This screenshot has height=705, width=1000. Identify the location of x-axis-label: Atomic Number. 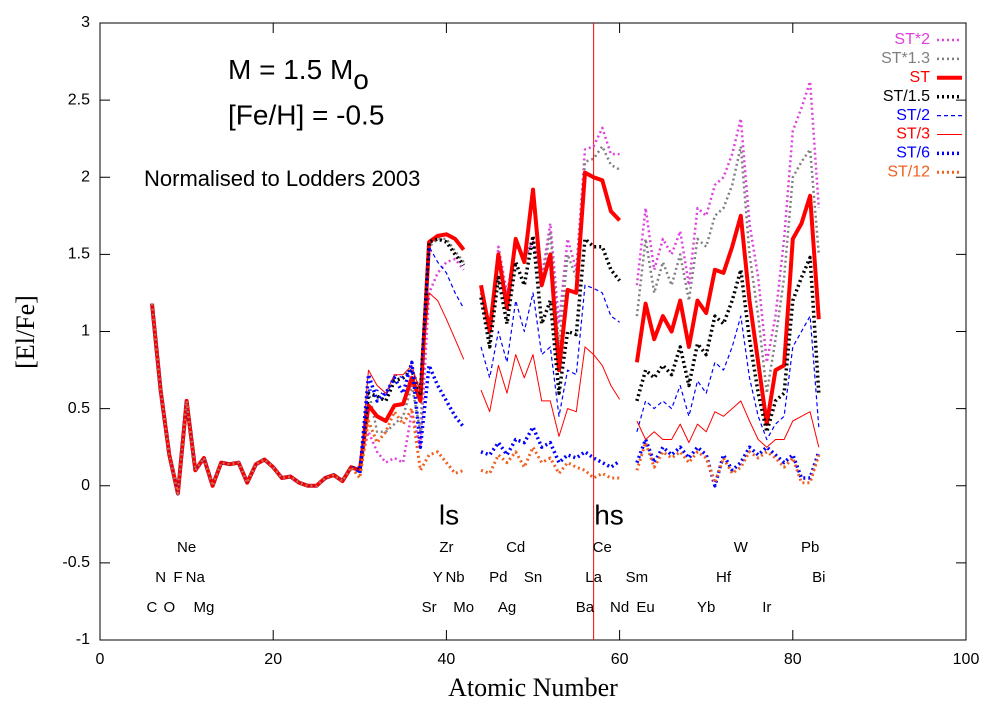
(533, 686).